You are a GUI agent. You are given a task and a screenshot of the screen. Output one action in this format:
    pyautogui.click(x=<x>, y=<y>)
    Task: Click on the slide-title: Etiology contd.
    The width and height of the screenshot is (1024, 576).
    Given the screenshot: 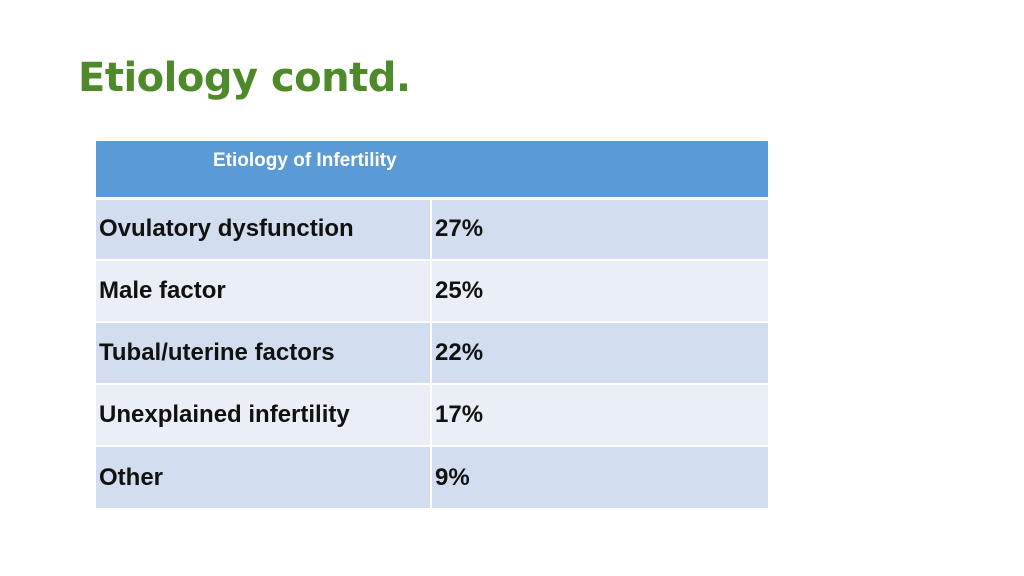 What is the action you would take?
    pyautogui.click(x=244, y=78)
    